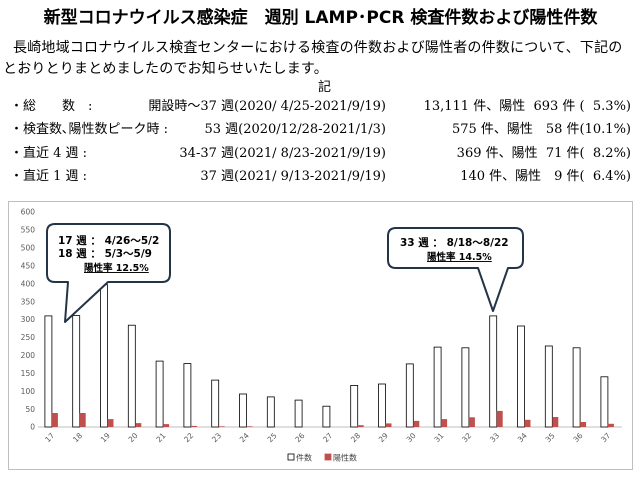 This screenshot has height=478, width=641. I want to click on ki-heading: 記, so click(325, 87).